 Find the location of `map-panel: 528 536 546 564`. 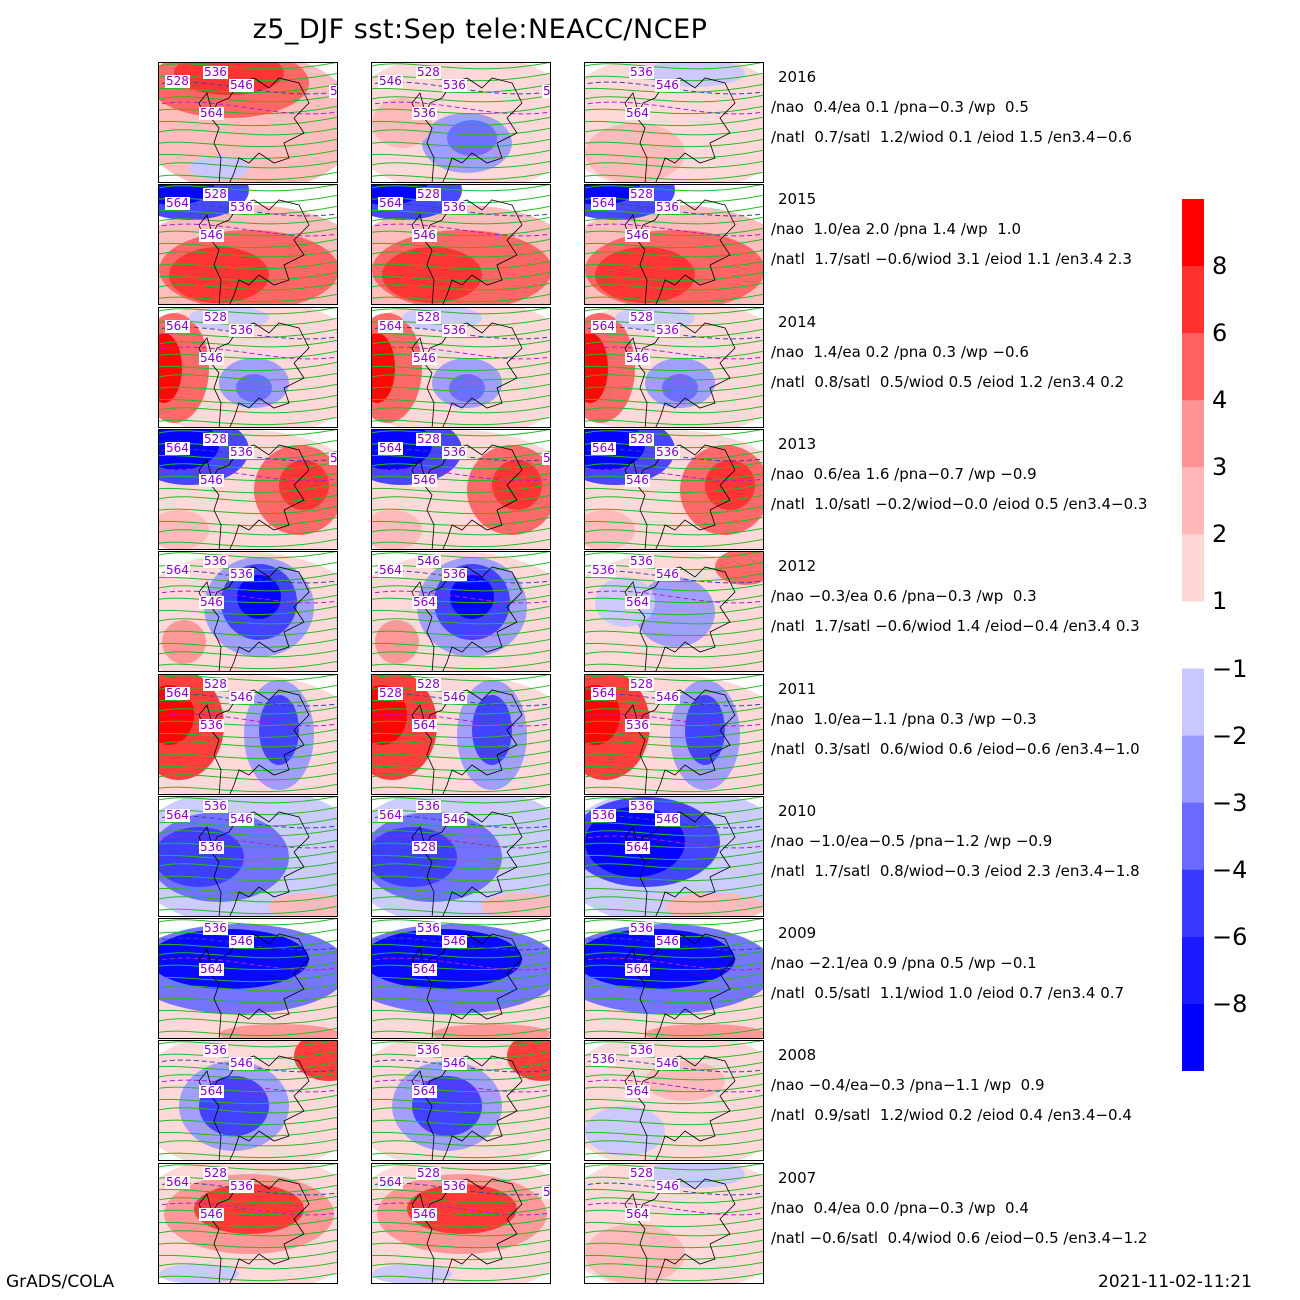

map-panel: 528 536 546 564 is located at coordinates (461, 367).